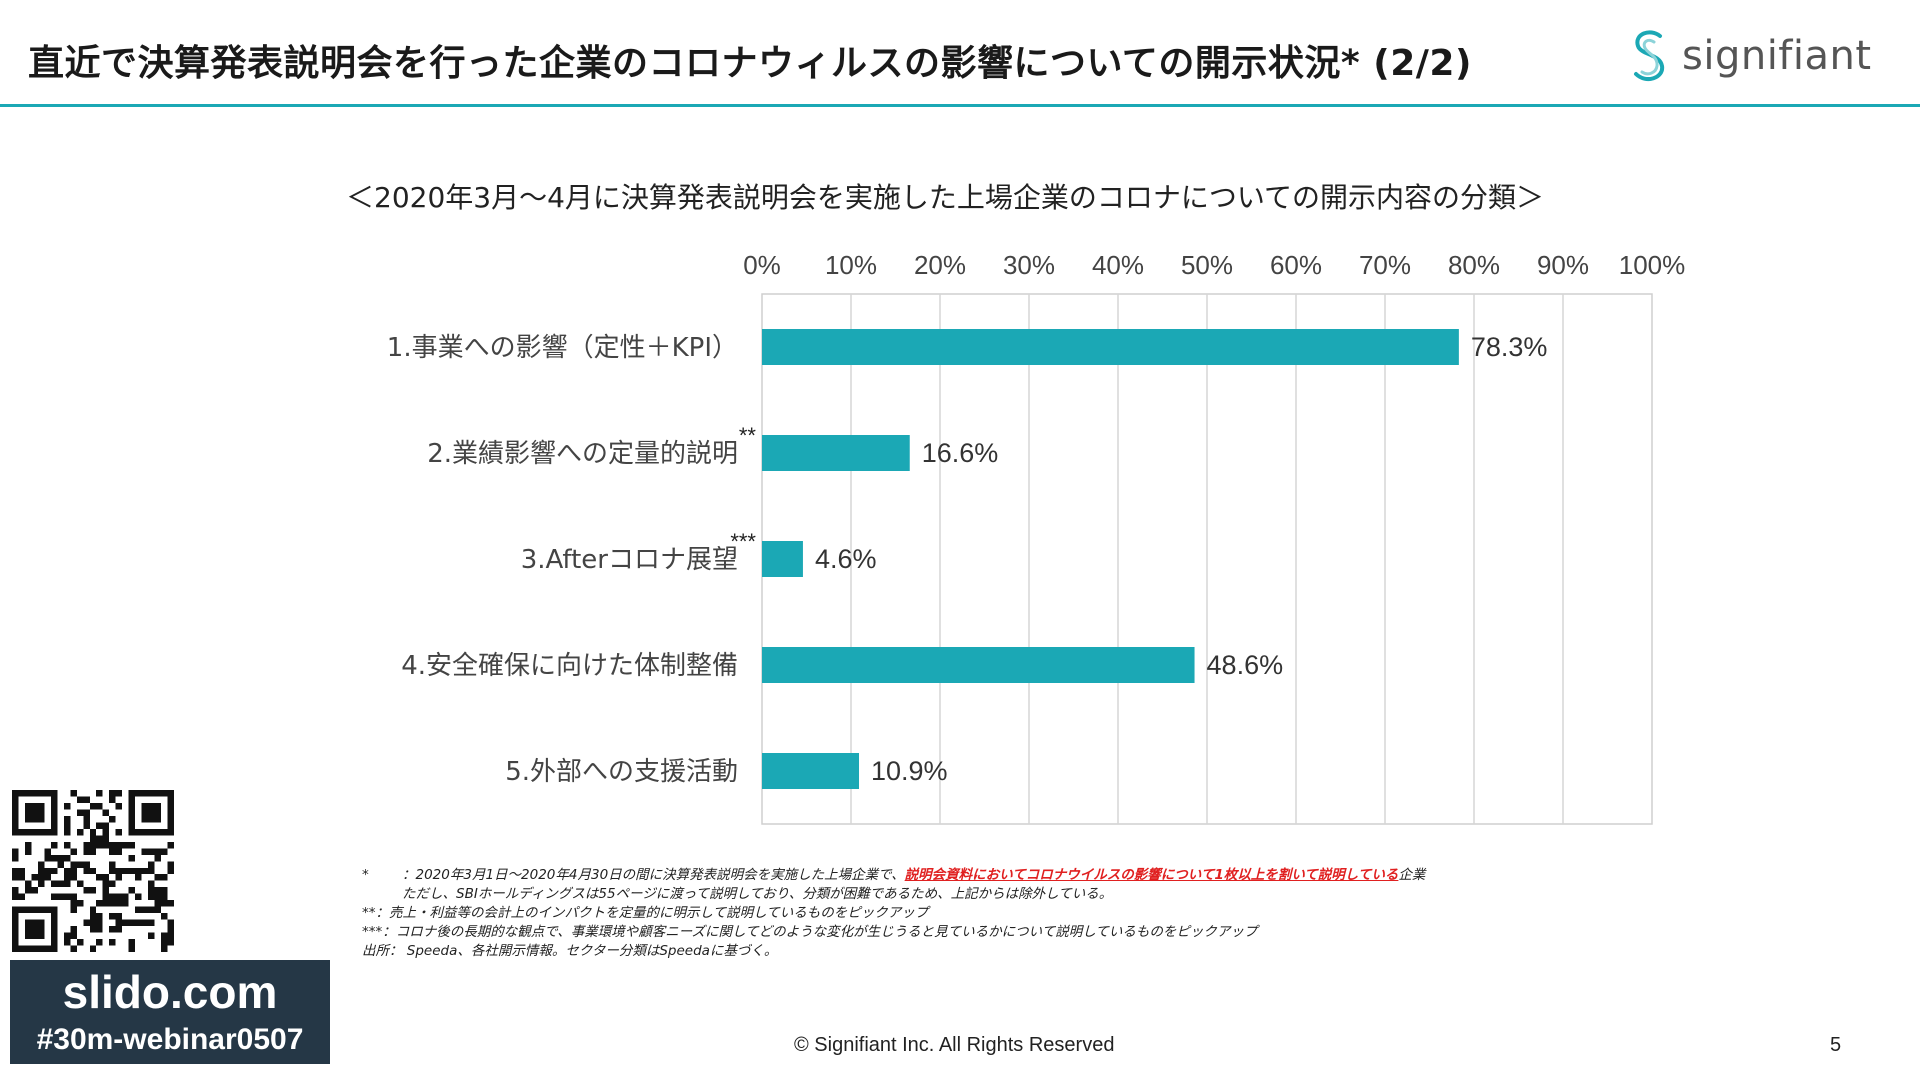  Describe the element at coordinates (846, 559) in the screenshot. I see `bar-value-label: 4.6%` at that location.